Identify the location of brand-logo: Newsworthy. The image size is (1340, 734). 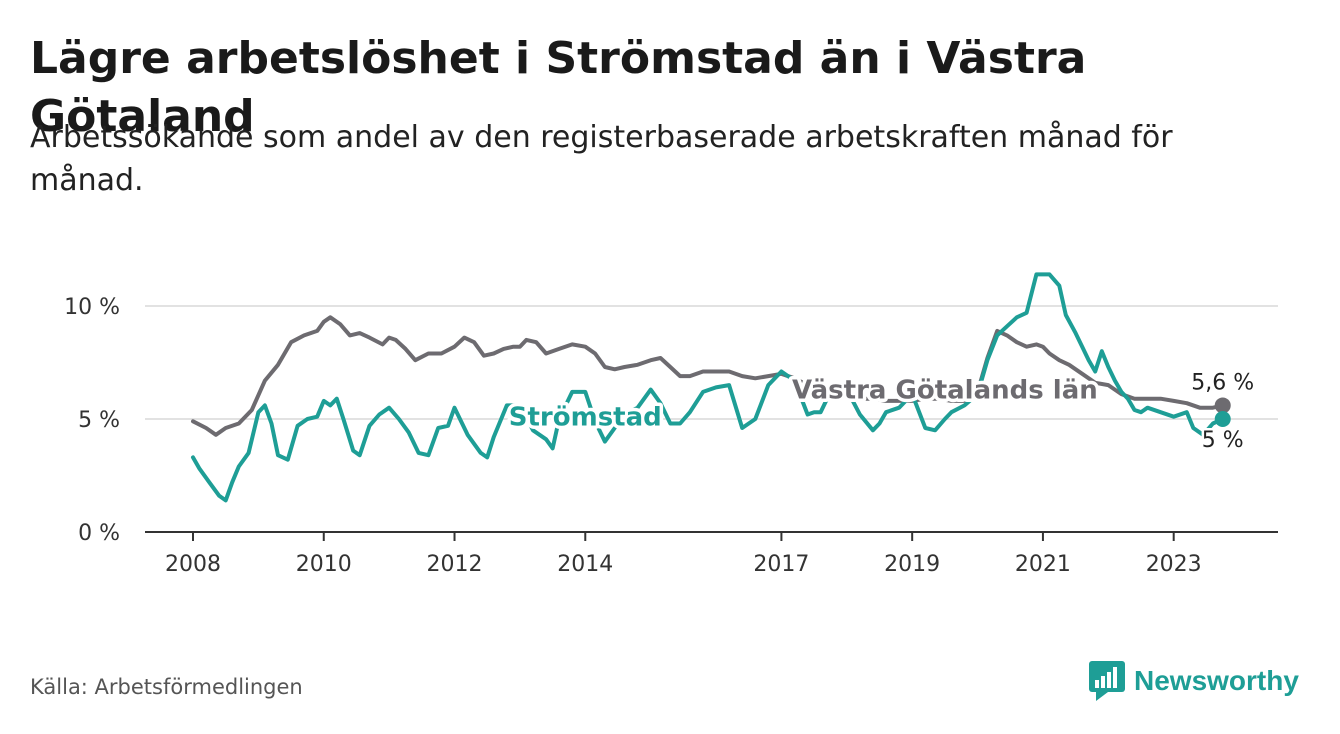
(1193, 681).